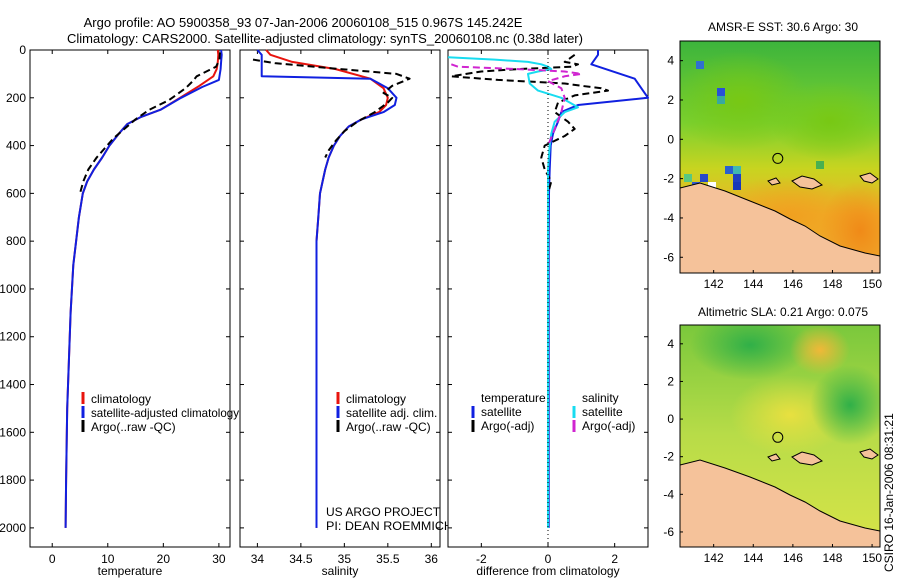 The height and width of the screenshot is (580, 900). What do you see at coordinates (548, 559) in the screenshot?
I see `x-tick-label-difference: 0` at bounding box center [548, 559].